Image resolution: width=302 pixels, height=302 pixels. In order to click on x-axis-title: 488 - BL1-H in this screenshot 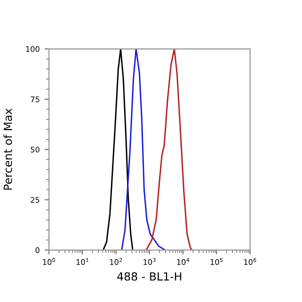, I will do `click(149, 276)`.